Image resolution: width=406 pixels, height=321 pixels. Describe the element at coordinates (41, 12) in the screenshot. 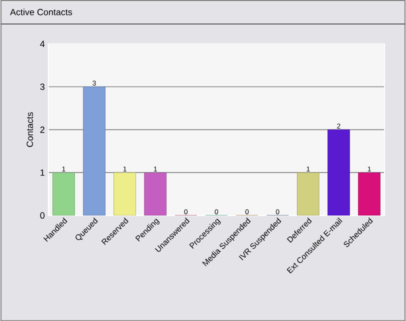

I see `chart-title: Active Contacts` at that location.